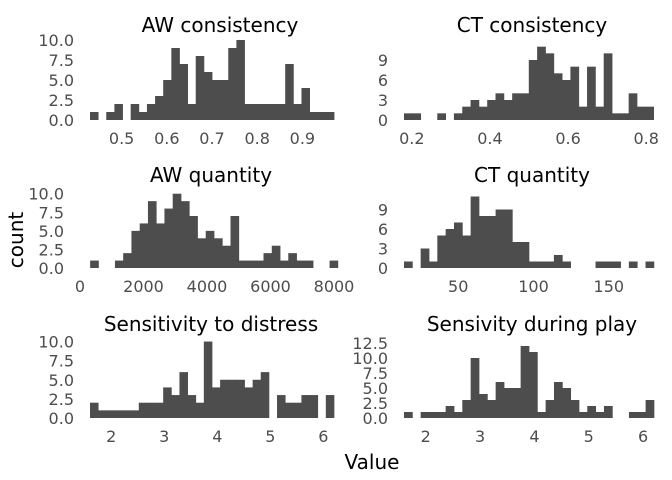 This screenshot has height=480, width=672. Describe the element at coordinates (61, 418) in the screenshot. I see `y-tick-label: 0.0` at that location.